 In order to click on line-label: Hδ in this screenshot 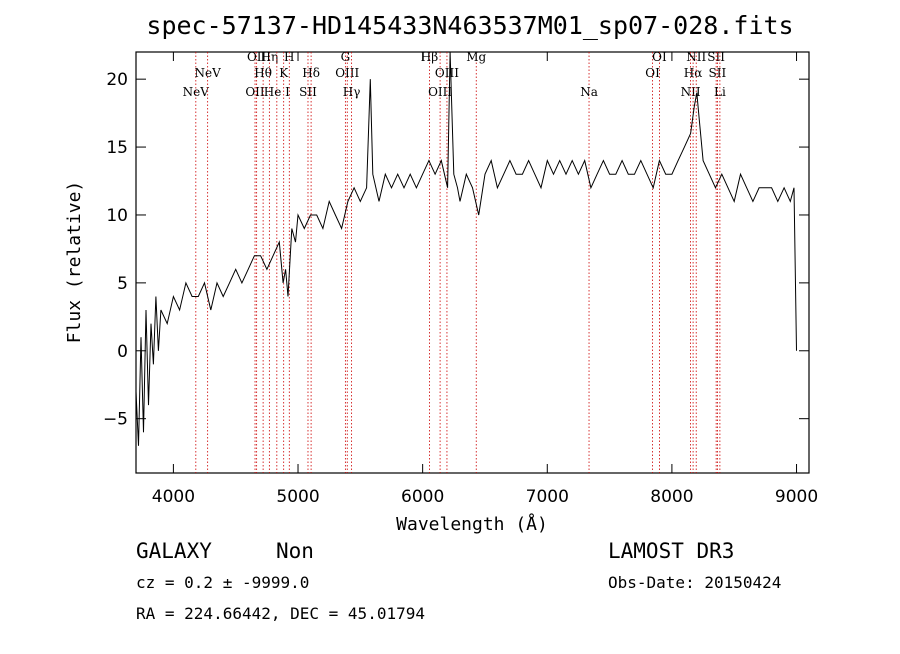, I will do `click(311, 73)`.